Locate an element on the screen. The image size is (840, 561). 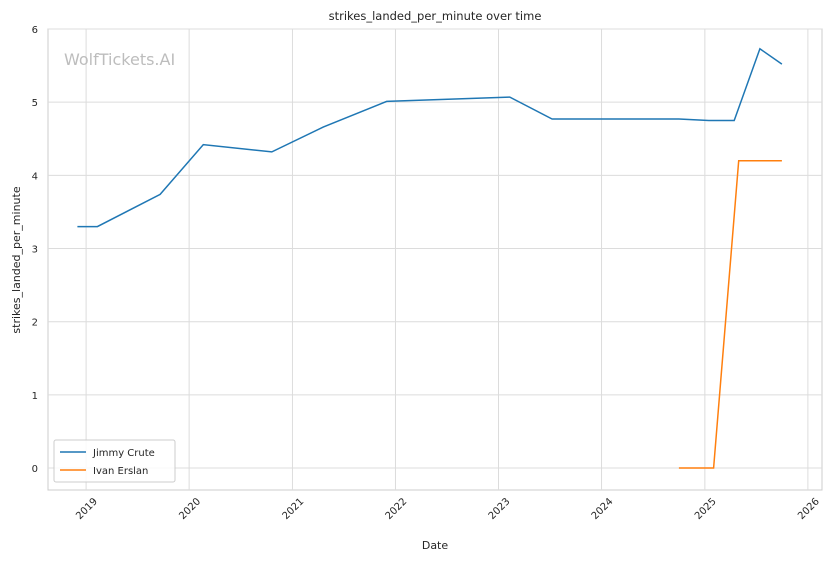
y-tick-label: 5 is located at coordinates (35, 103).